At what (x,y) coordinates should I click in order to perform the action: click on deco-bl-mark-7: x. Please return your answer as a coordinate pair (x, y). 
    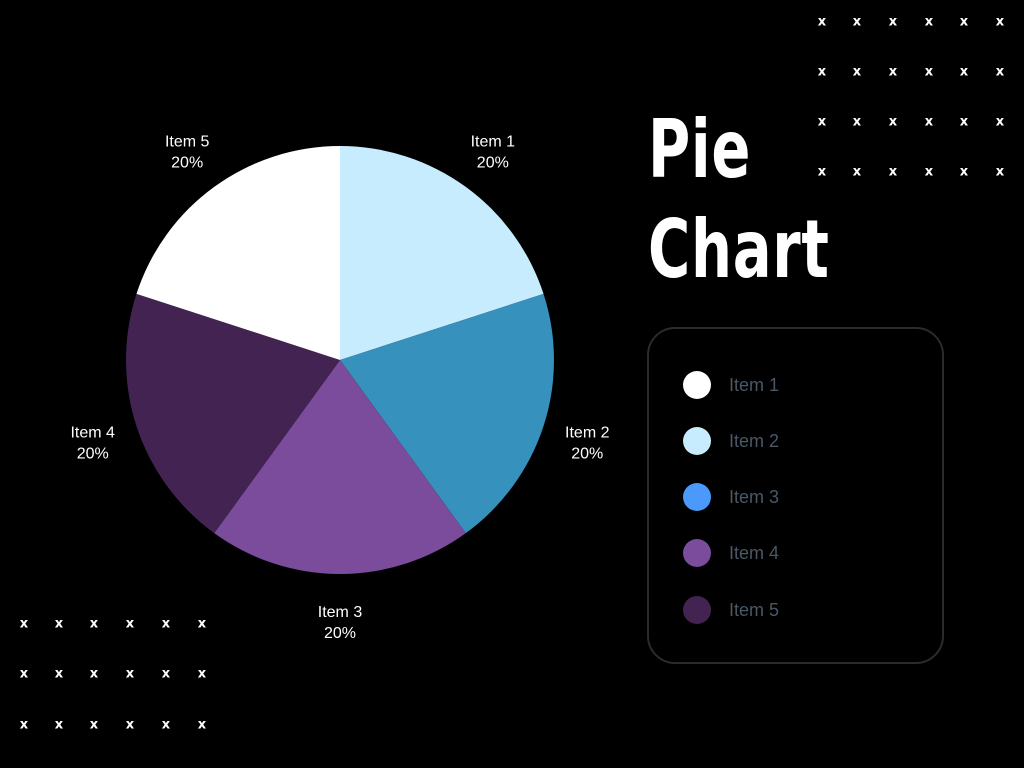
    Looking at the image, I should click on (24, 674).